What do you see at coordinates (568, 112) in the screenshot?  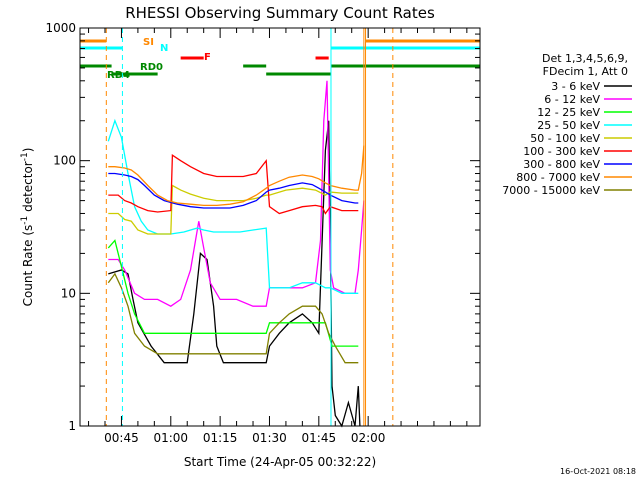 I see `legend-entry-label: 12 - 25 keV` at bounding box center [568, 112].